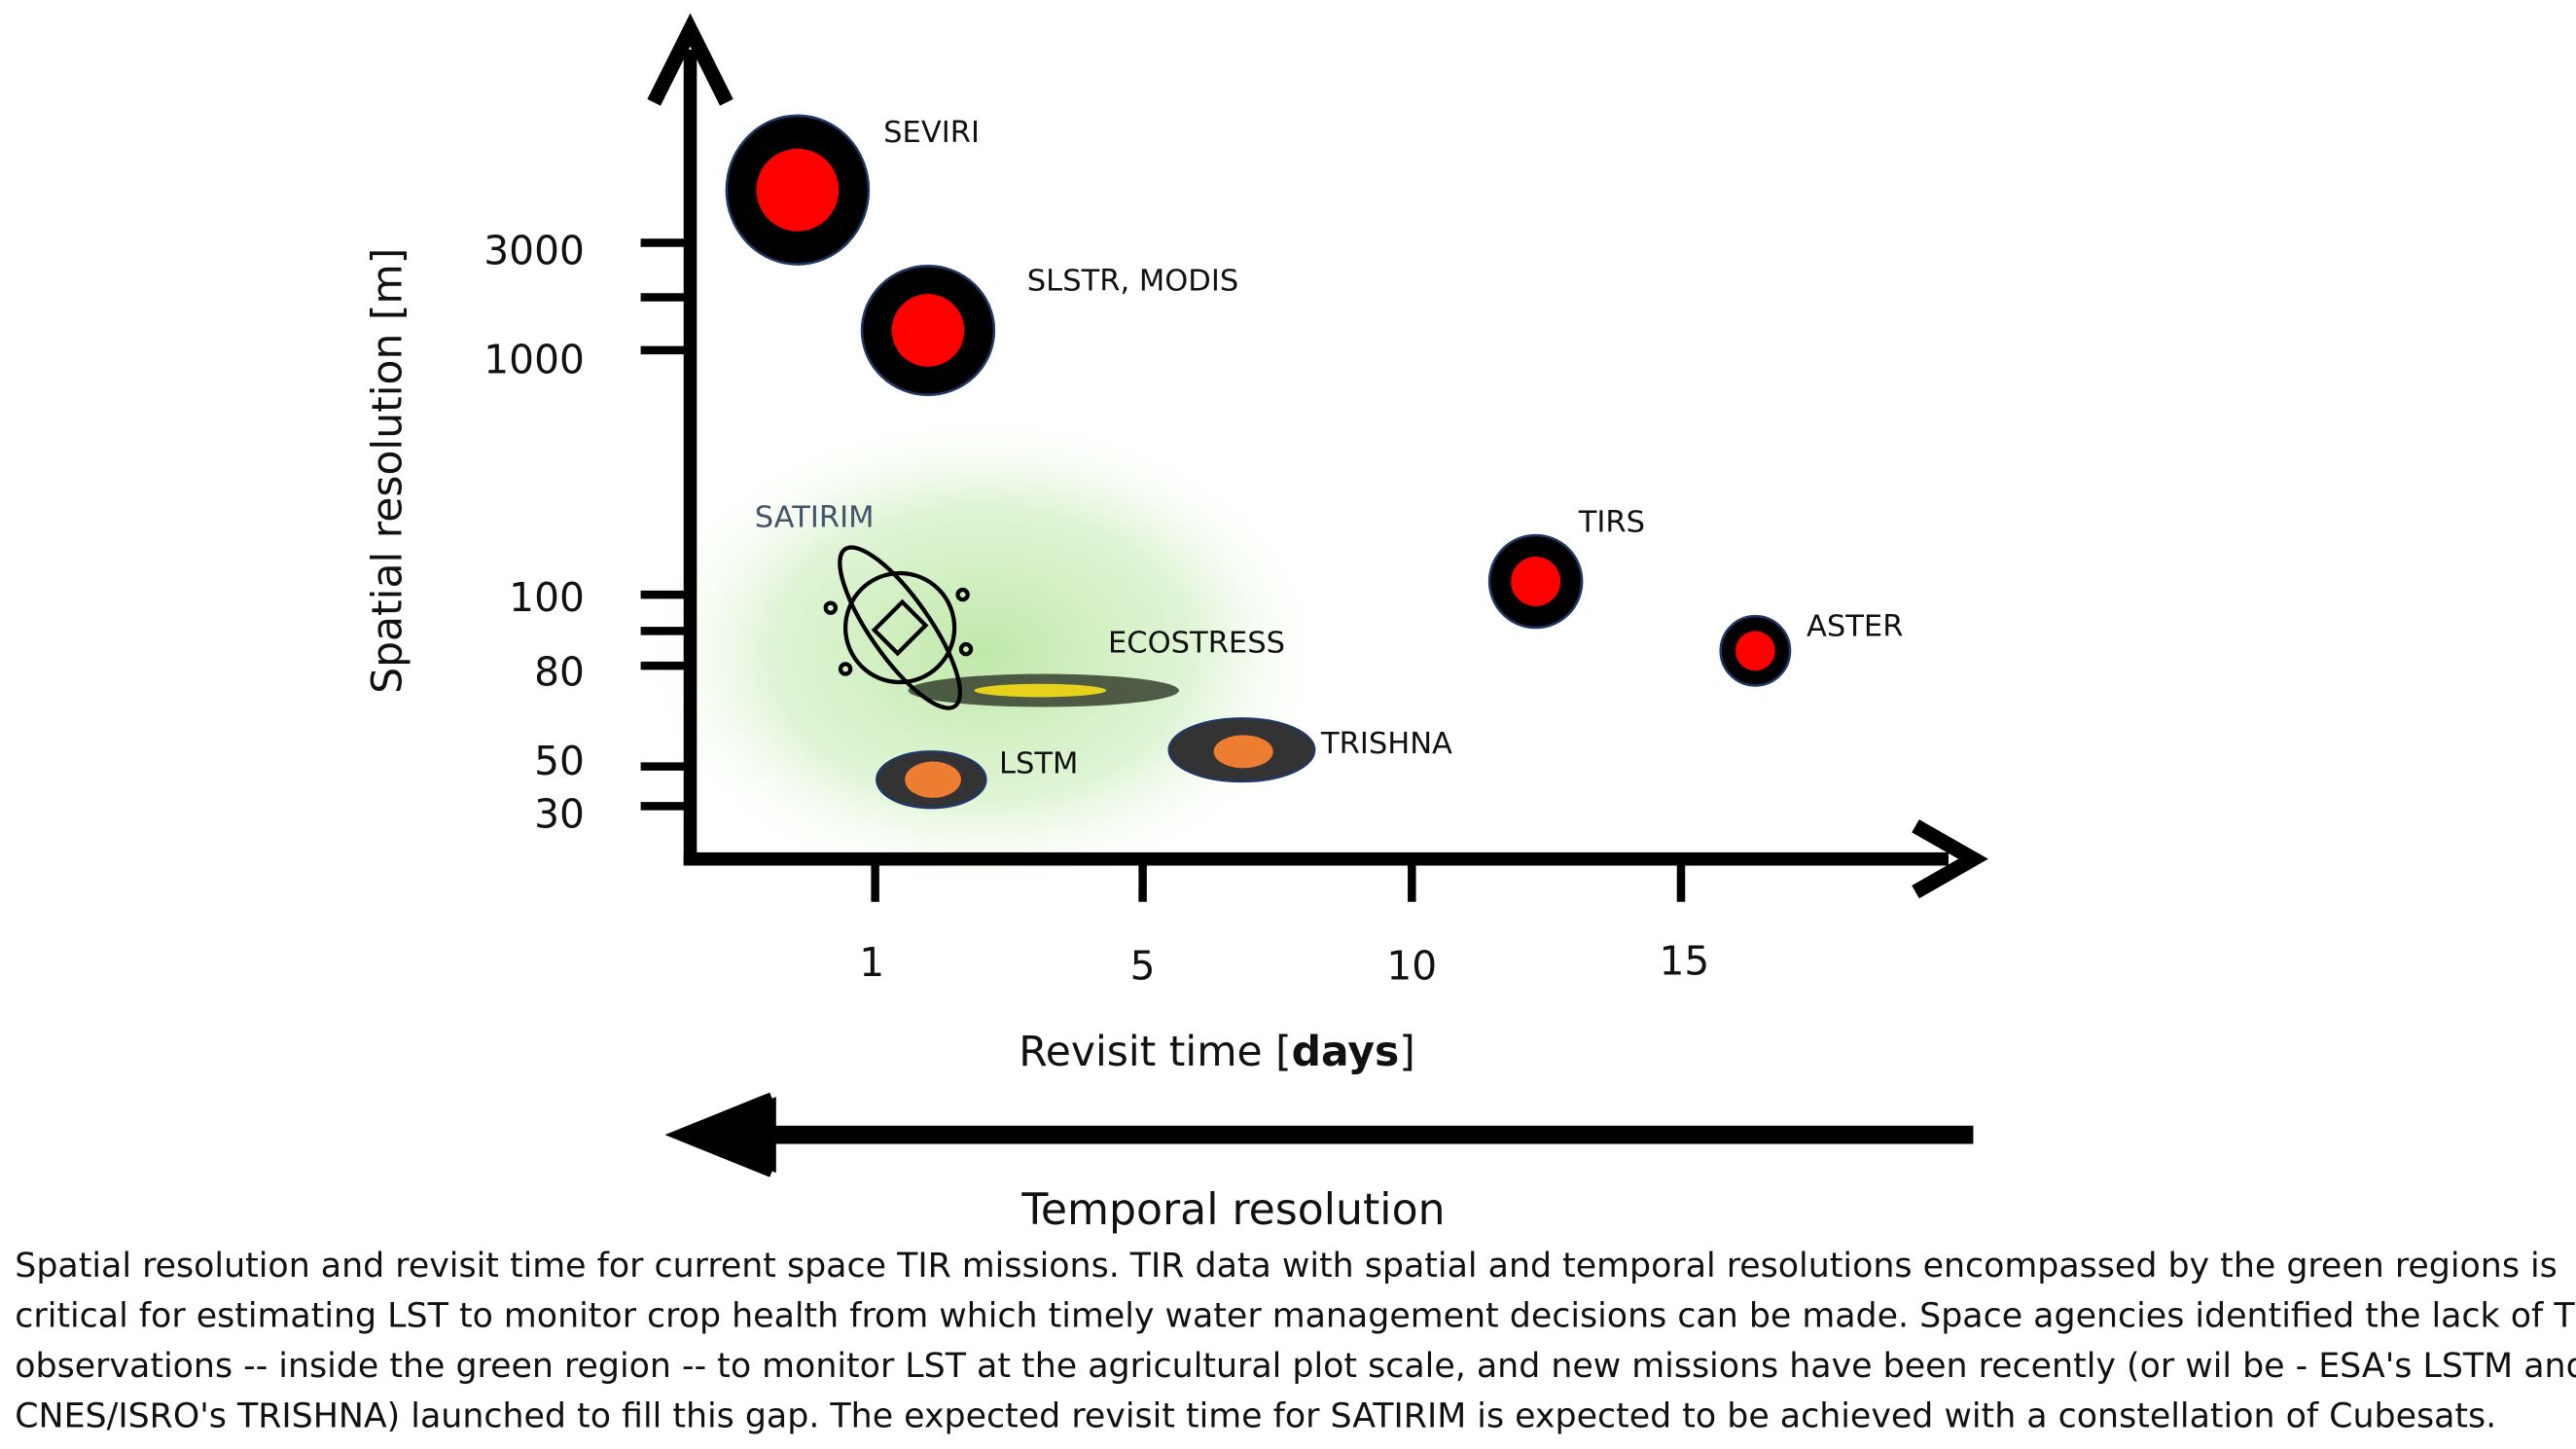 This screenshot has width=2576, height=1449. What do you see at coordinates (1684, 960) in the screenshot?
I see `x-tick-label: 15` at bounding box center [1684, 960].